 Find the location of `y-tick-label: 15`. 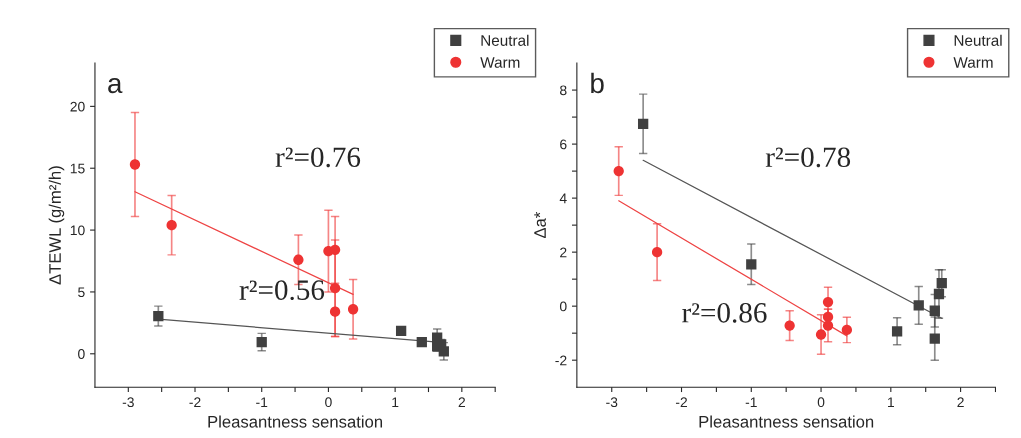

y-tick-label: 15 is located at coordinates (77, 168).